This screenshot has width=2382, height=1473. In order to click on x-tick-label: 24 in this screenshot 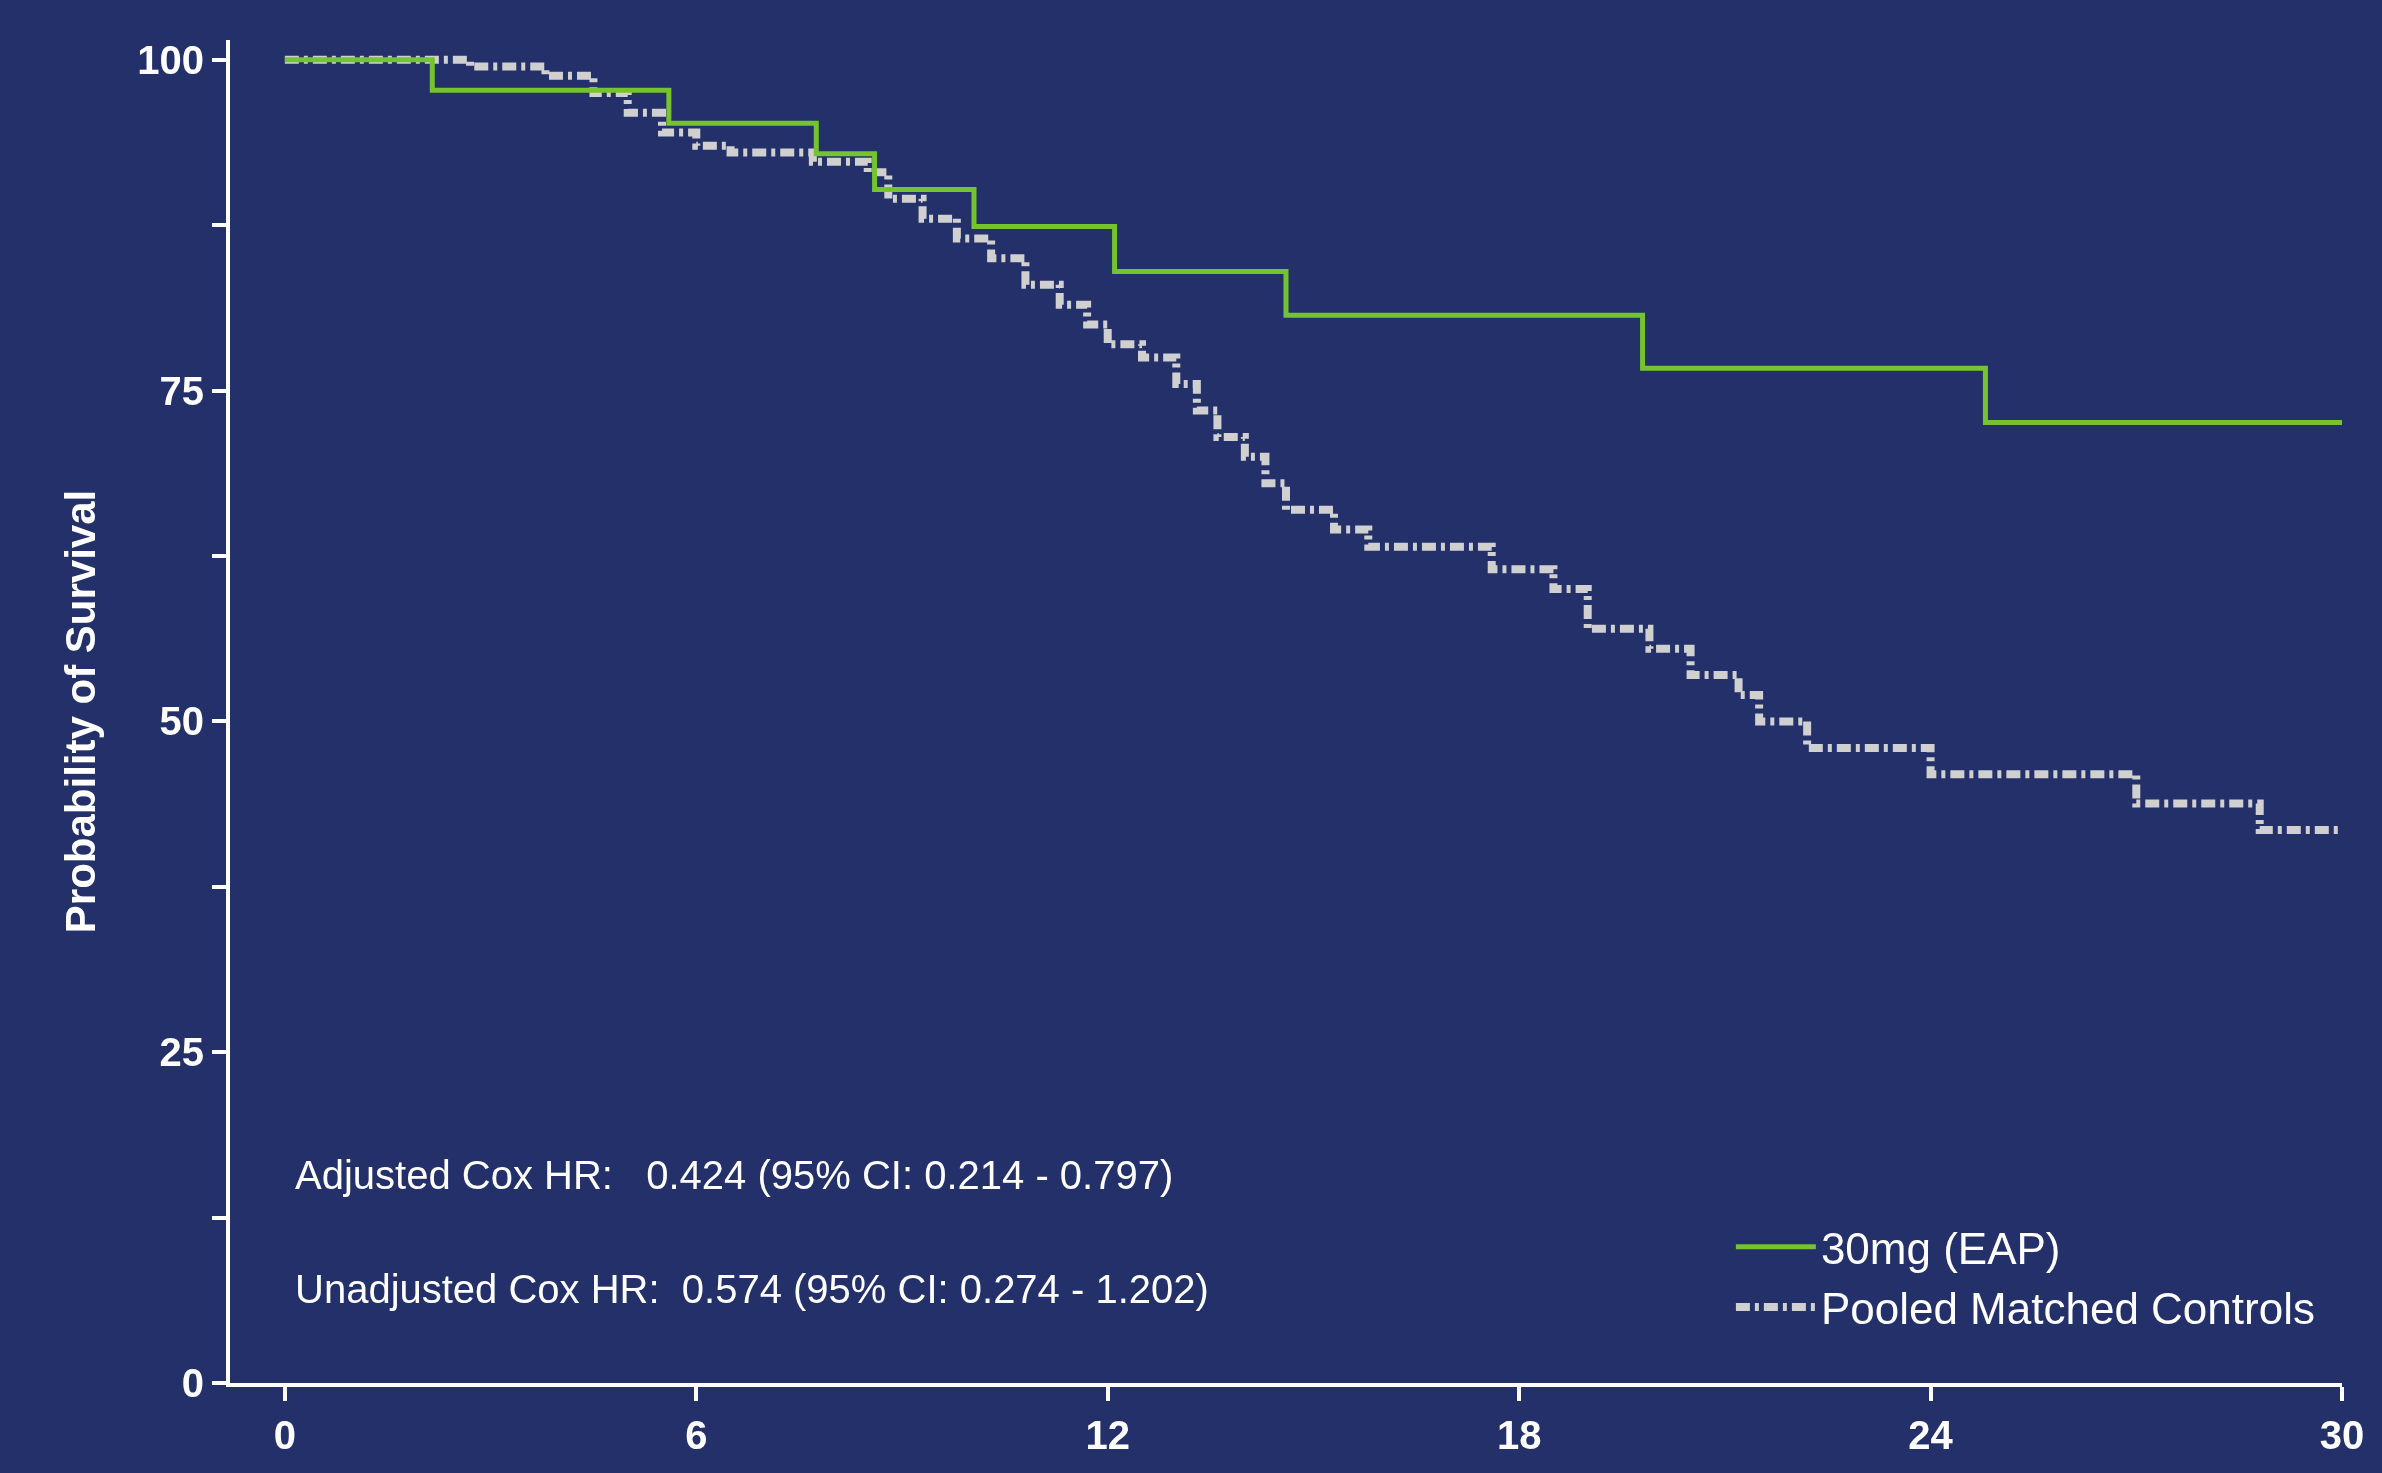, I will do `click(1931, 1435)`.